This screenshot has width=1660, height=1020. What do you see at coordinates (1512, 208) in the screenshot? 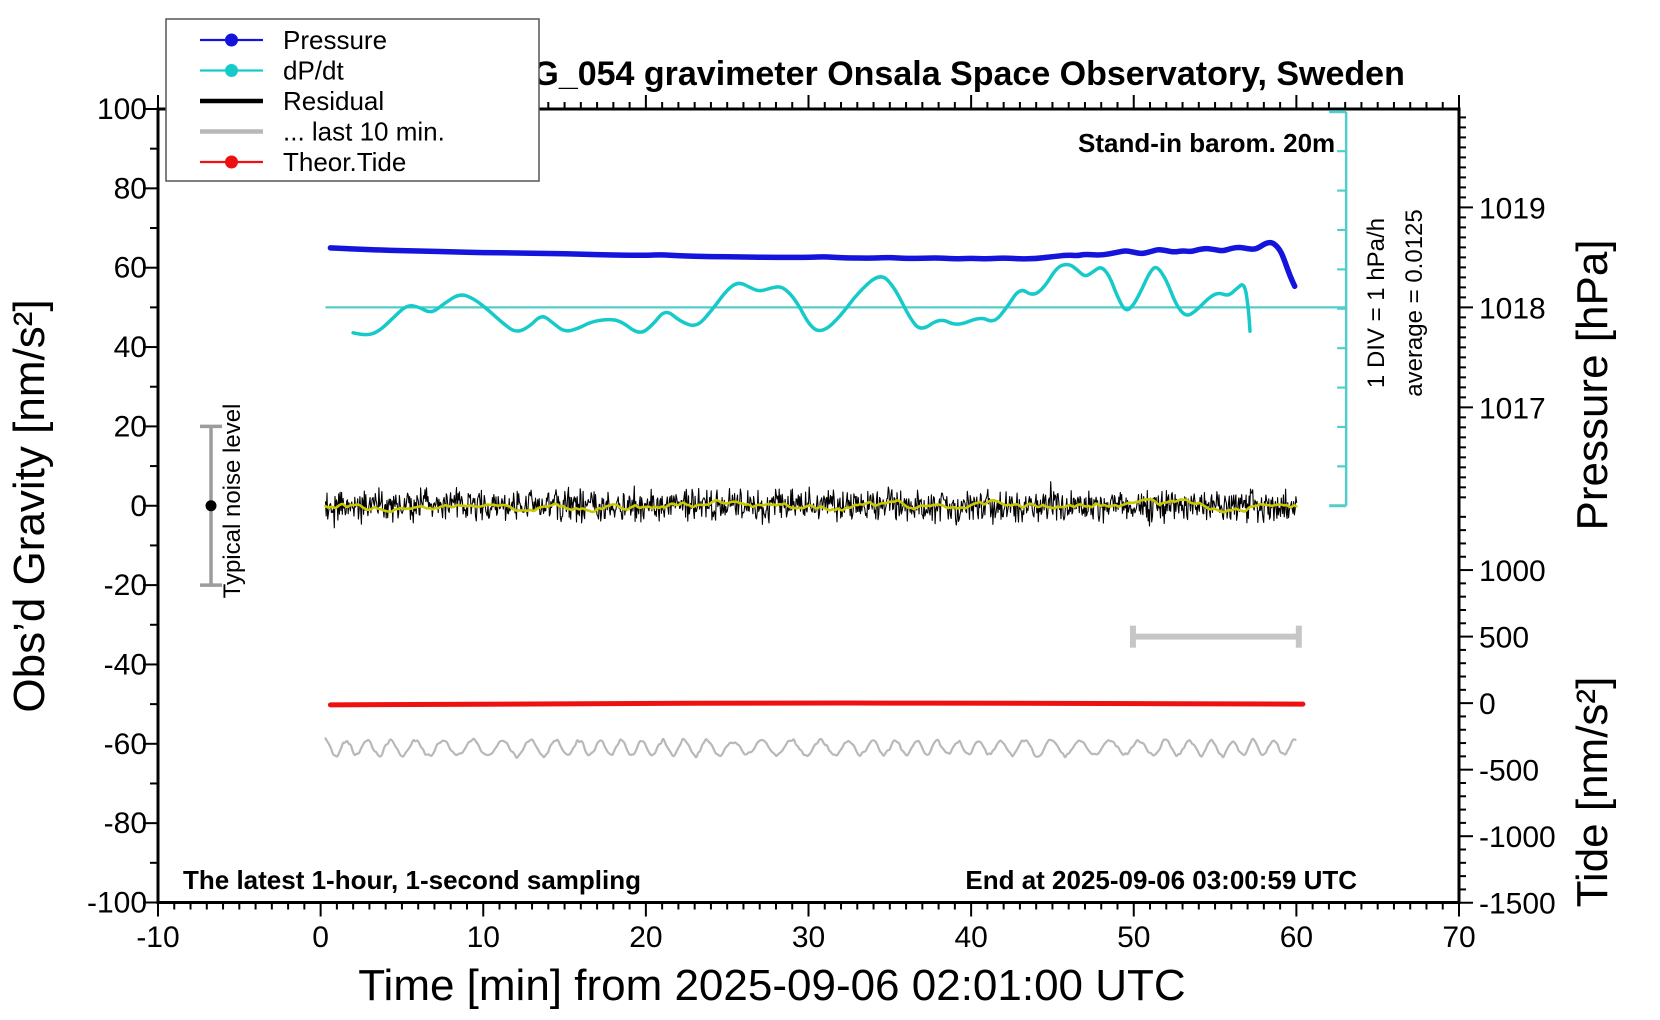
I see `pressure-tick-label: 1019` at bounding box center [1512, 208].